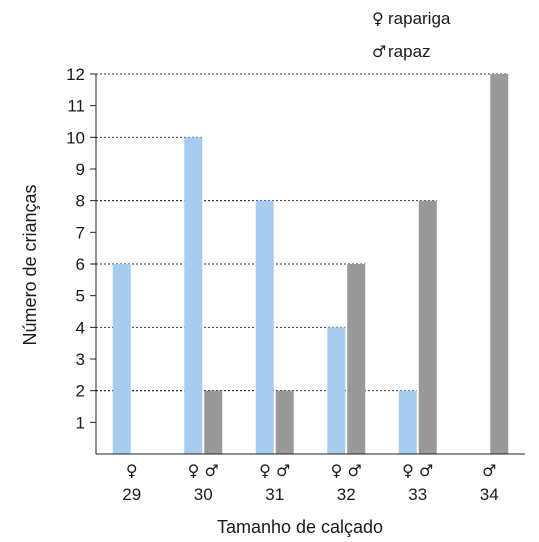 The width and height of the screenshot is (539, 542). Describe the element at coordinates (274, 494) in the screenshot. I see `x-tick-label: 31` at that location.